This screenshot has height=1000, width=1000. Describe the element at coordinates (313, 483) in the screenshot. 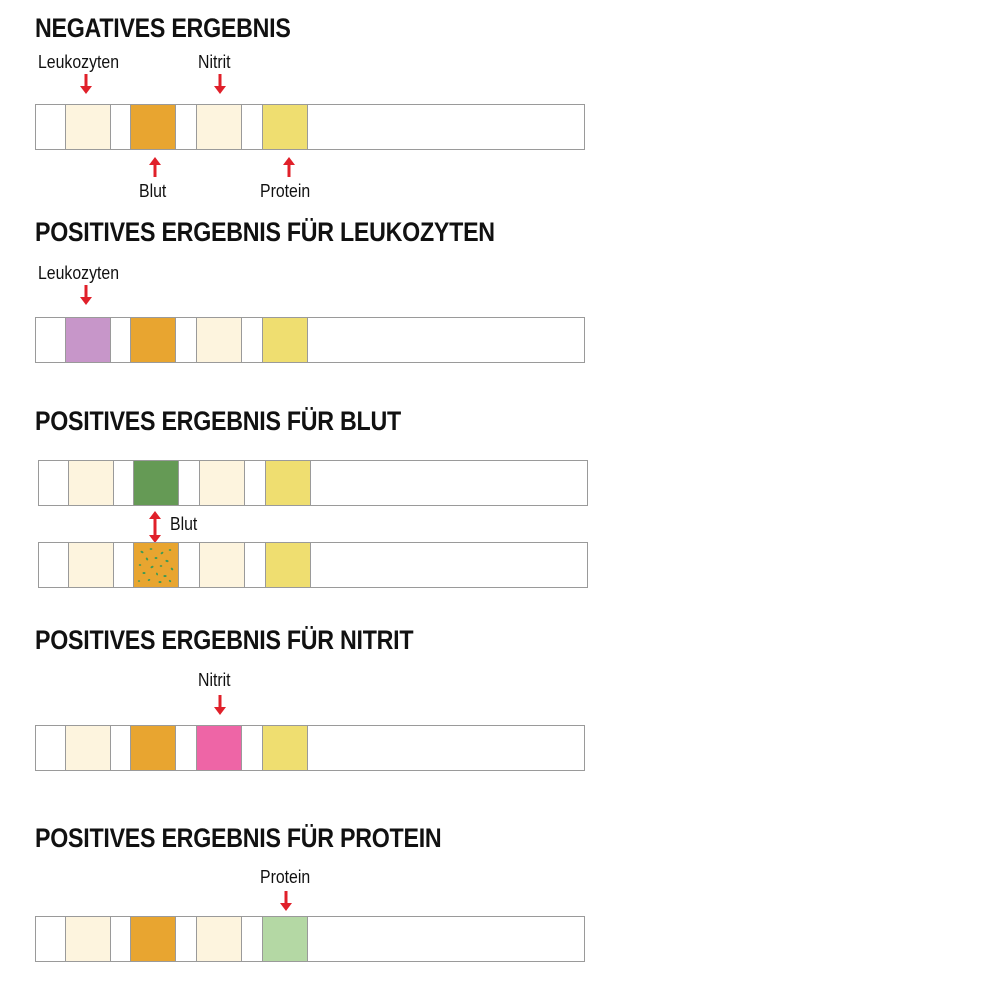

I see `test-strip-blood-positive` at that location.